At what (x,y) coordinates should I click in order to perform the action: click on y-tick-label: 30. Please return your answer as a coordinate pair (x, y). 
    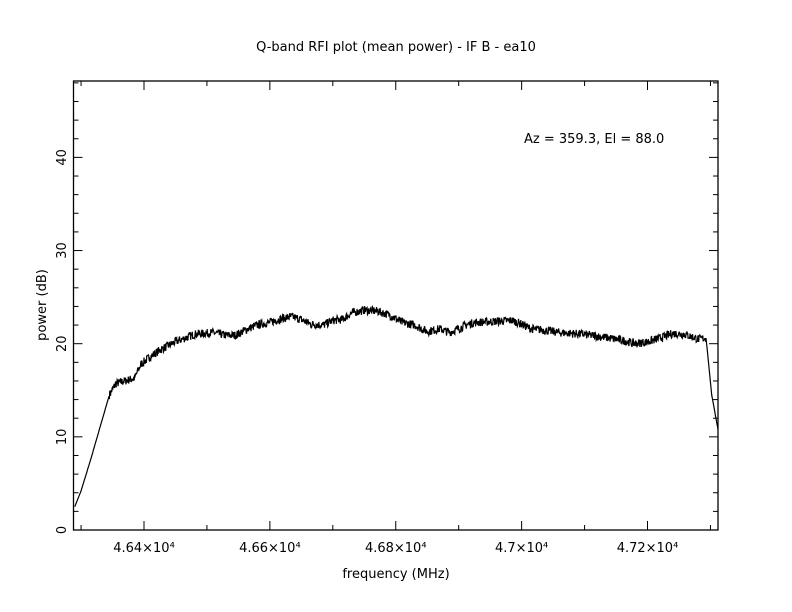
    Looking at the image, I should click on (62, 250).